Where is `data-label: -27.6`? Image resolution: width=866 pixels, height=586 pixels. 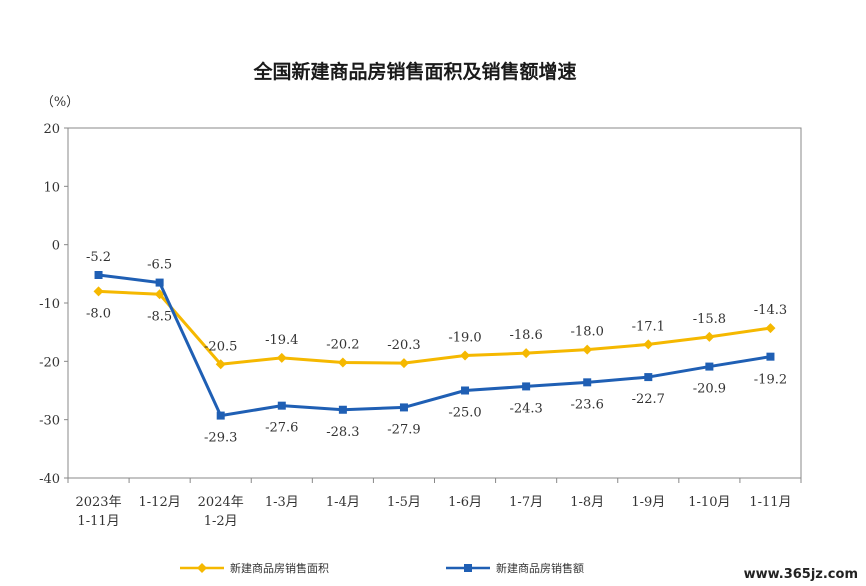 data-label: -27.6 is located at coordinates (281, 428).